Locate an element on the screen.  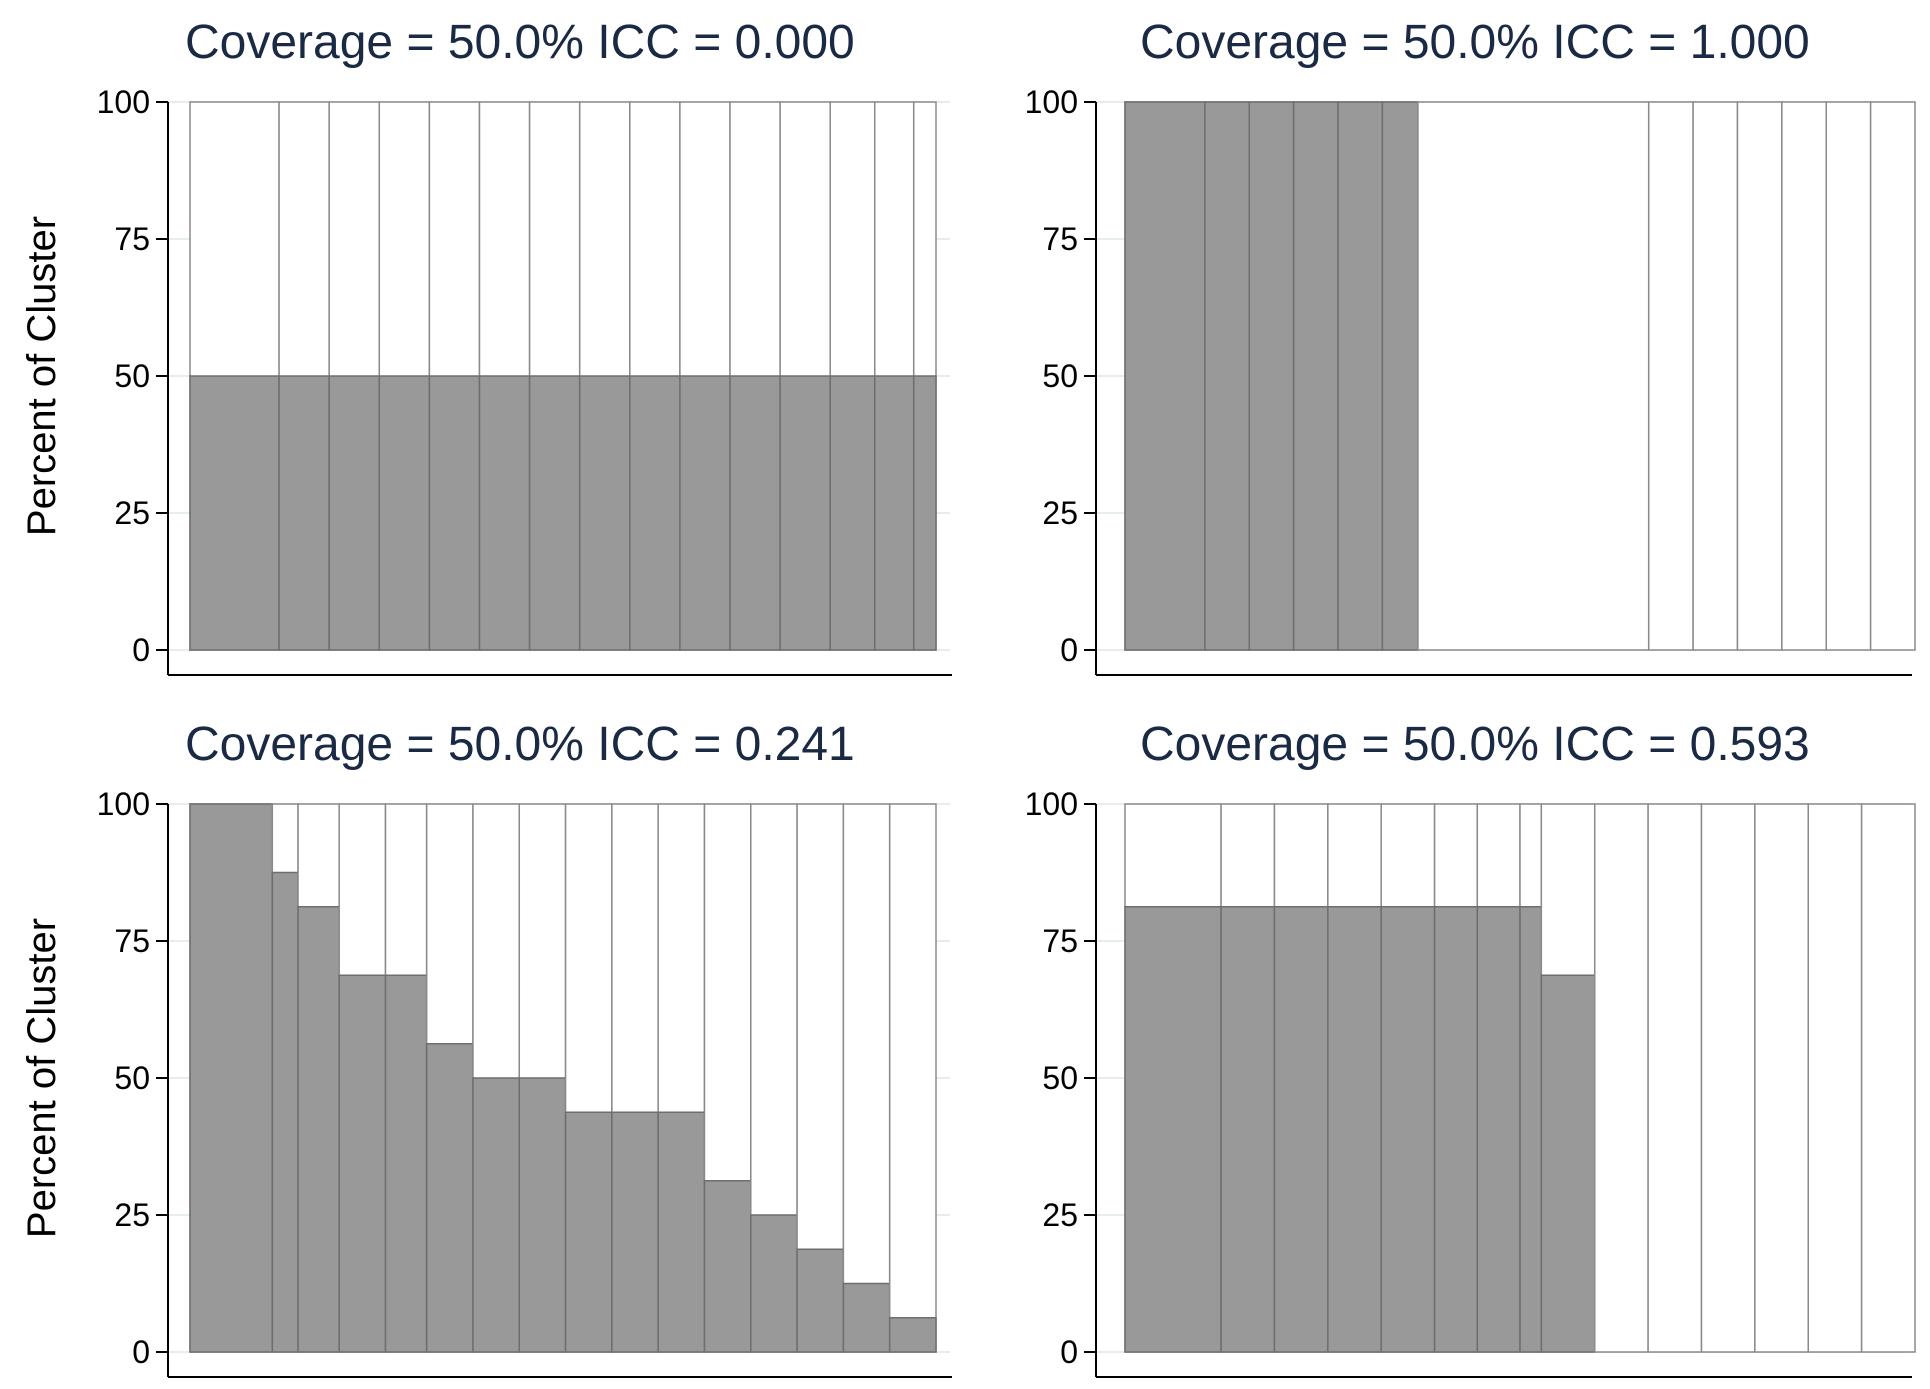
panel-title: Coverage = 50.0% ICC = 0.593 is located at coordinates (1475, 744).